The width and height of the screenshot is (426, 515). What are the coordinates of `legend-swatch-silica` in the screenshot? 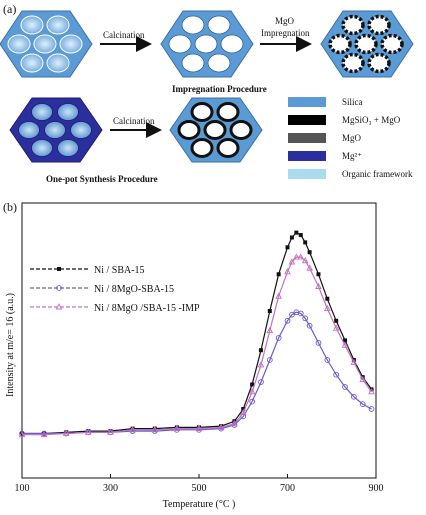 It's located at (307, 102).